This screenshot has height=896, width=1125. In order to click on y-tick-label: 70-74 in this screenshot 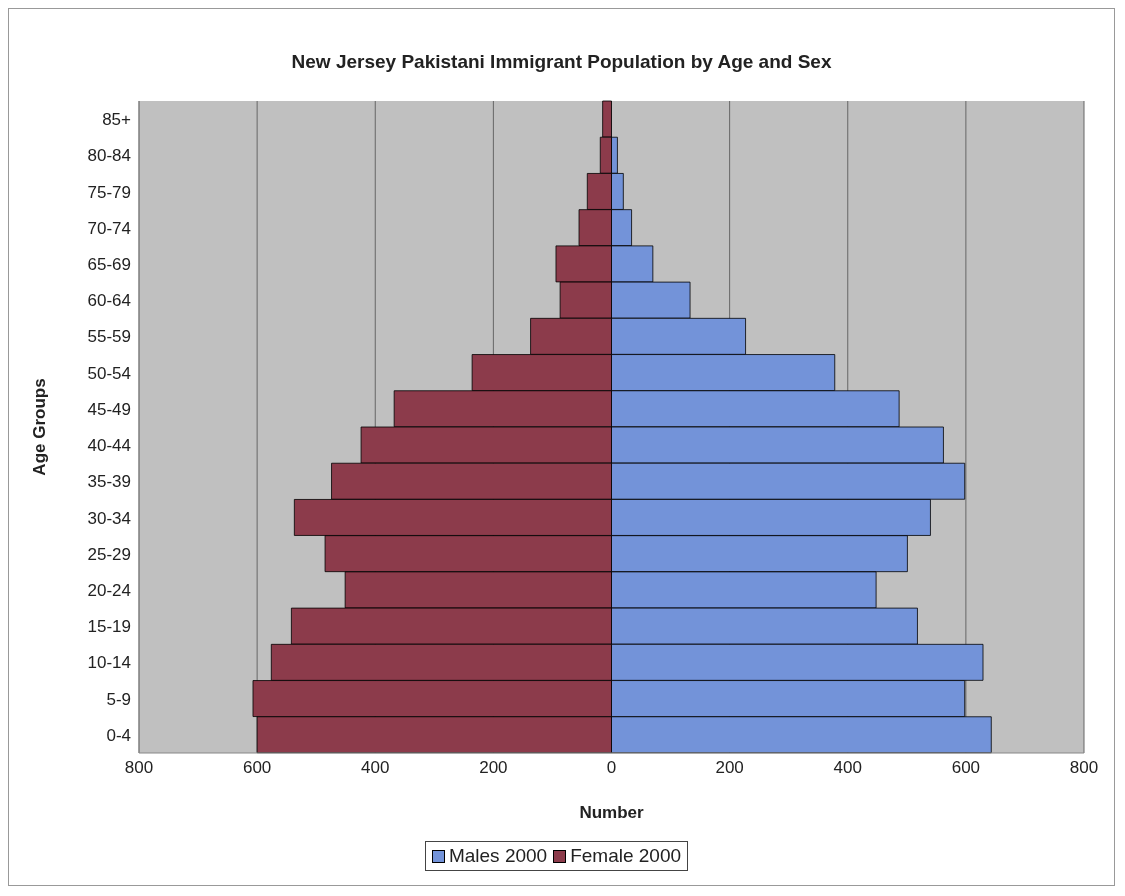, I will do `click(109, 228)`.